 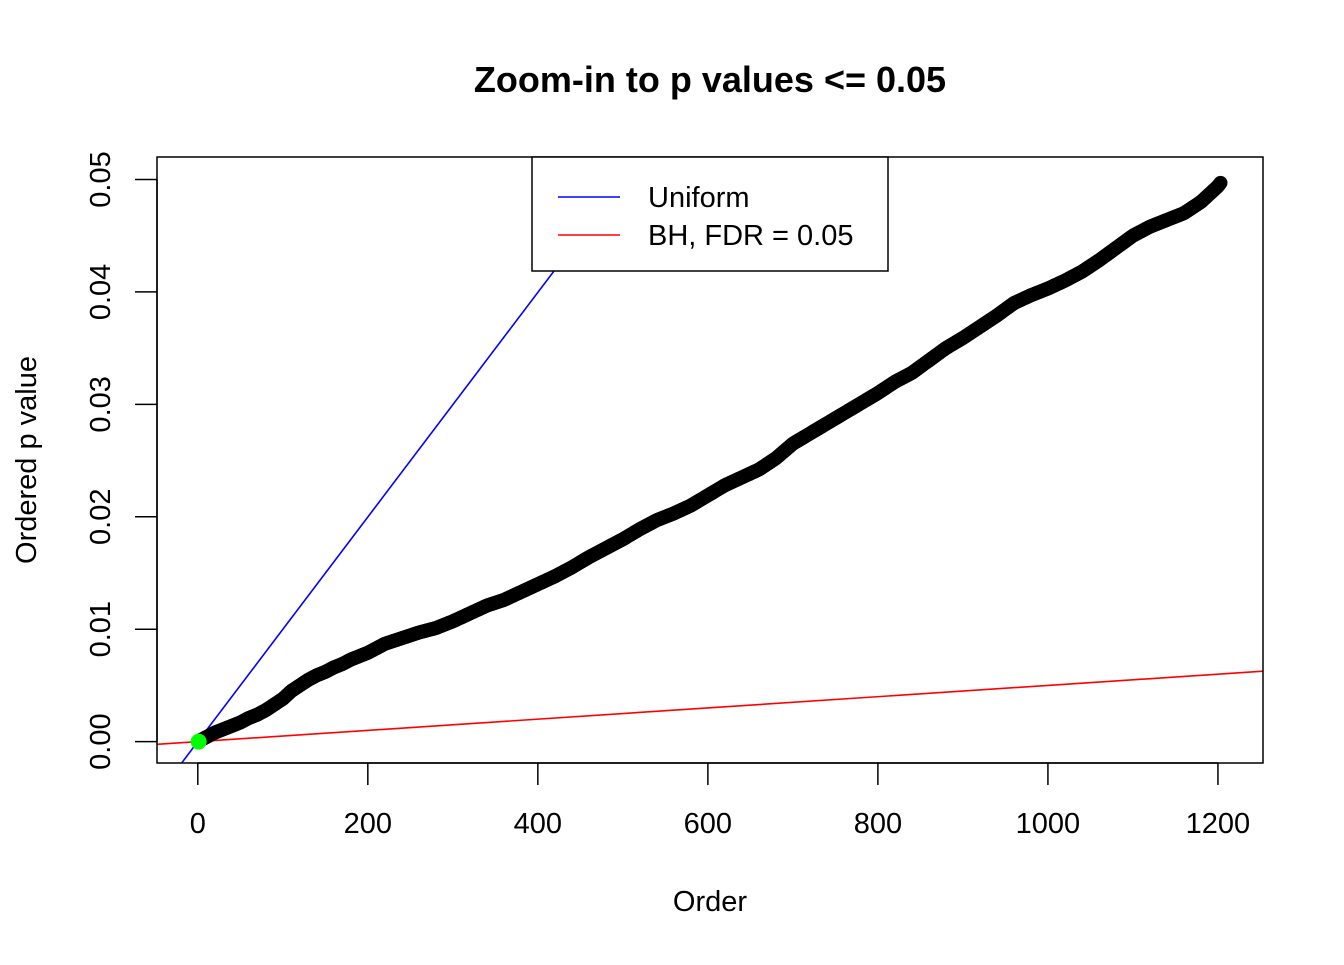 What do you see at coordinates (101, 292) in the screenshot?
I see `y-tick-label: 0.04` at bounding box center [101, 292].